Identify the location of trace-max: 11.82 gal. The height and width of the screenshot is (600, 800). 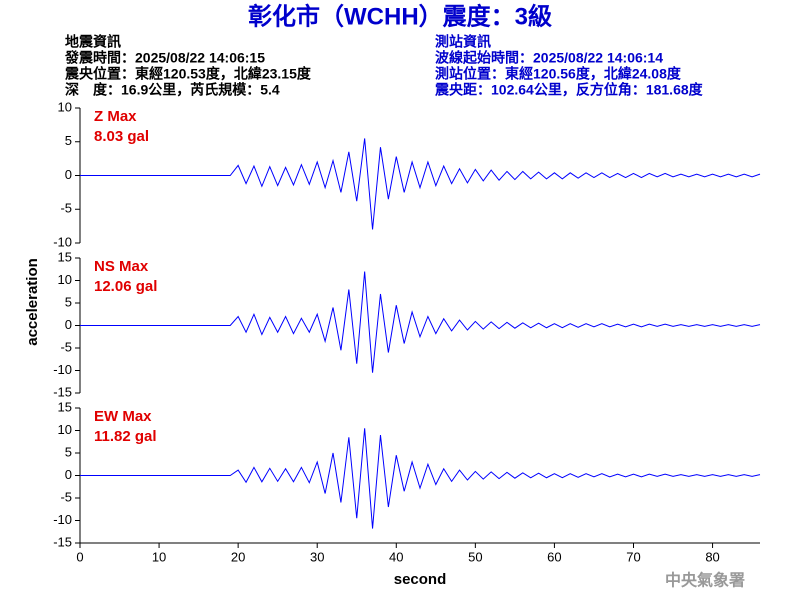
(125, 436).